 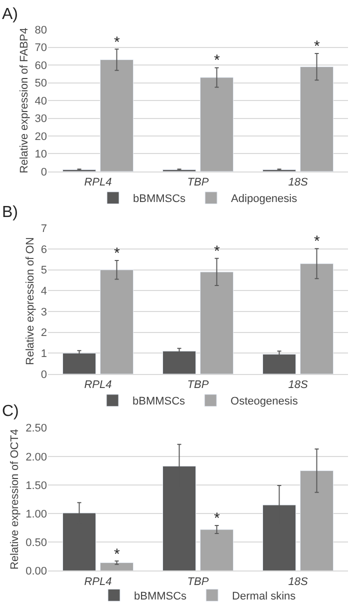 I want to click on y-tick-label: 1.00, so click(x=36, y=514).